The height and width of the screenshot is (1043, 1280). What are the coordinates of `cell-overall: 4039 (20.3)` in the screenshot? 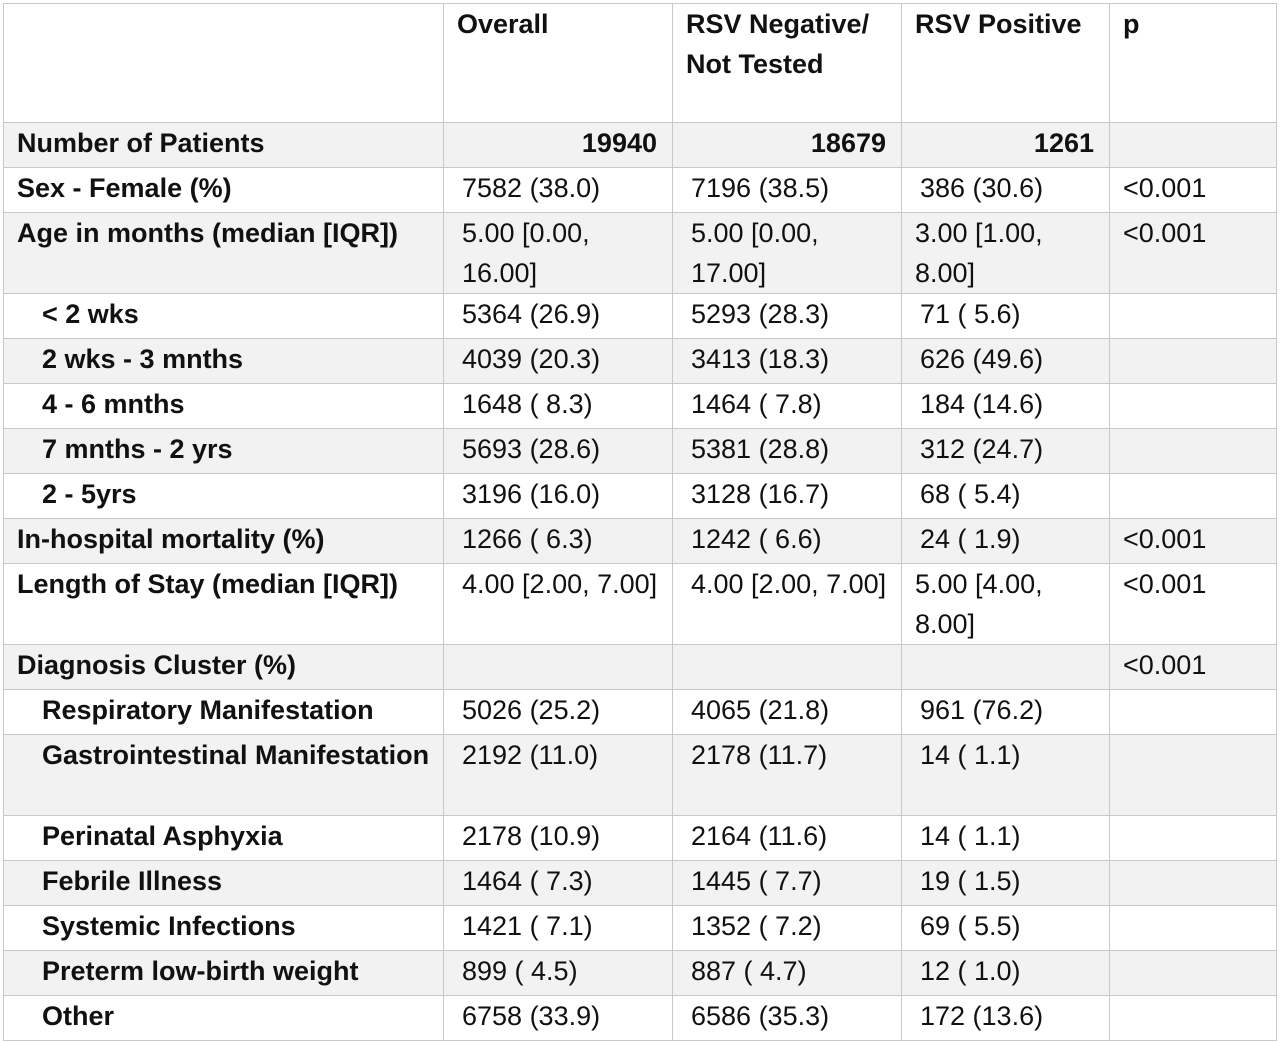 It's located at (558, 361).